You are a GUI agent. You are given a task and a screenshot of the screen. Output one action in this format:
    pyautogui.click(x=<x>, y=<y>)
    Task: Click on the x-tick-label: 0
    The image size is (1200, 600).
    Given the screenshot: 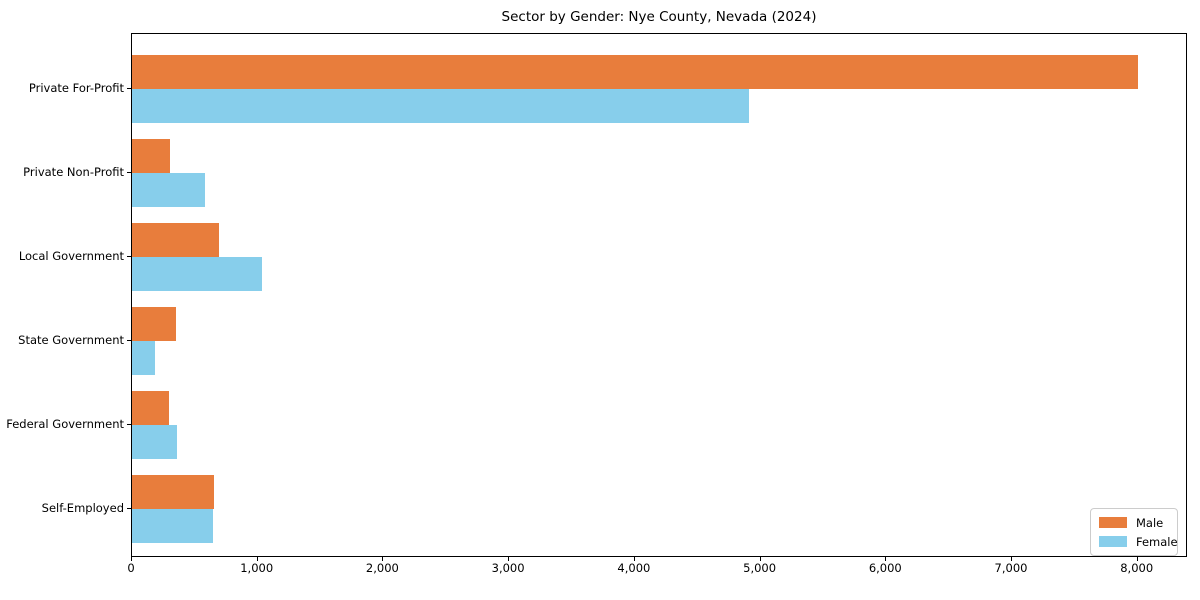 What is the action you would take?
    pyautogui.click(x=131, y=568)
    